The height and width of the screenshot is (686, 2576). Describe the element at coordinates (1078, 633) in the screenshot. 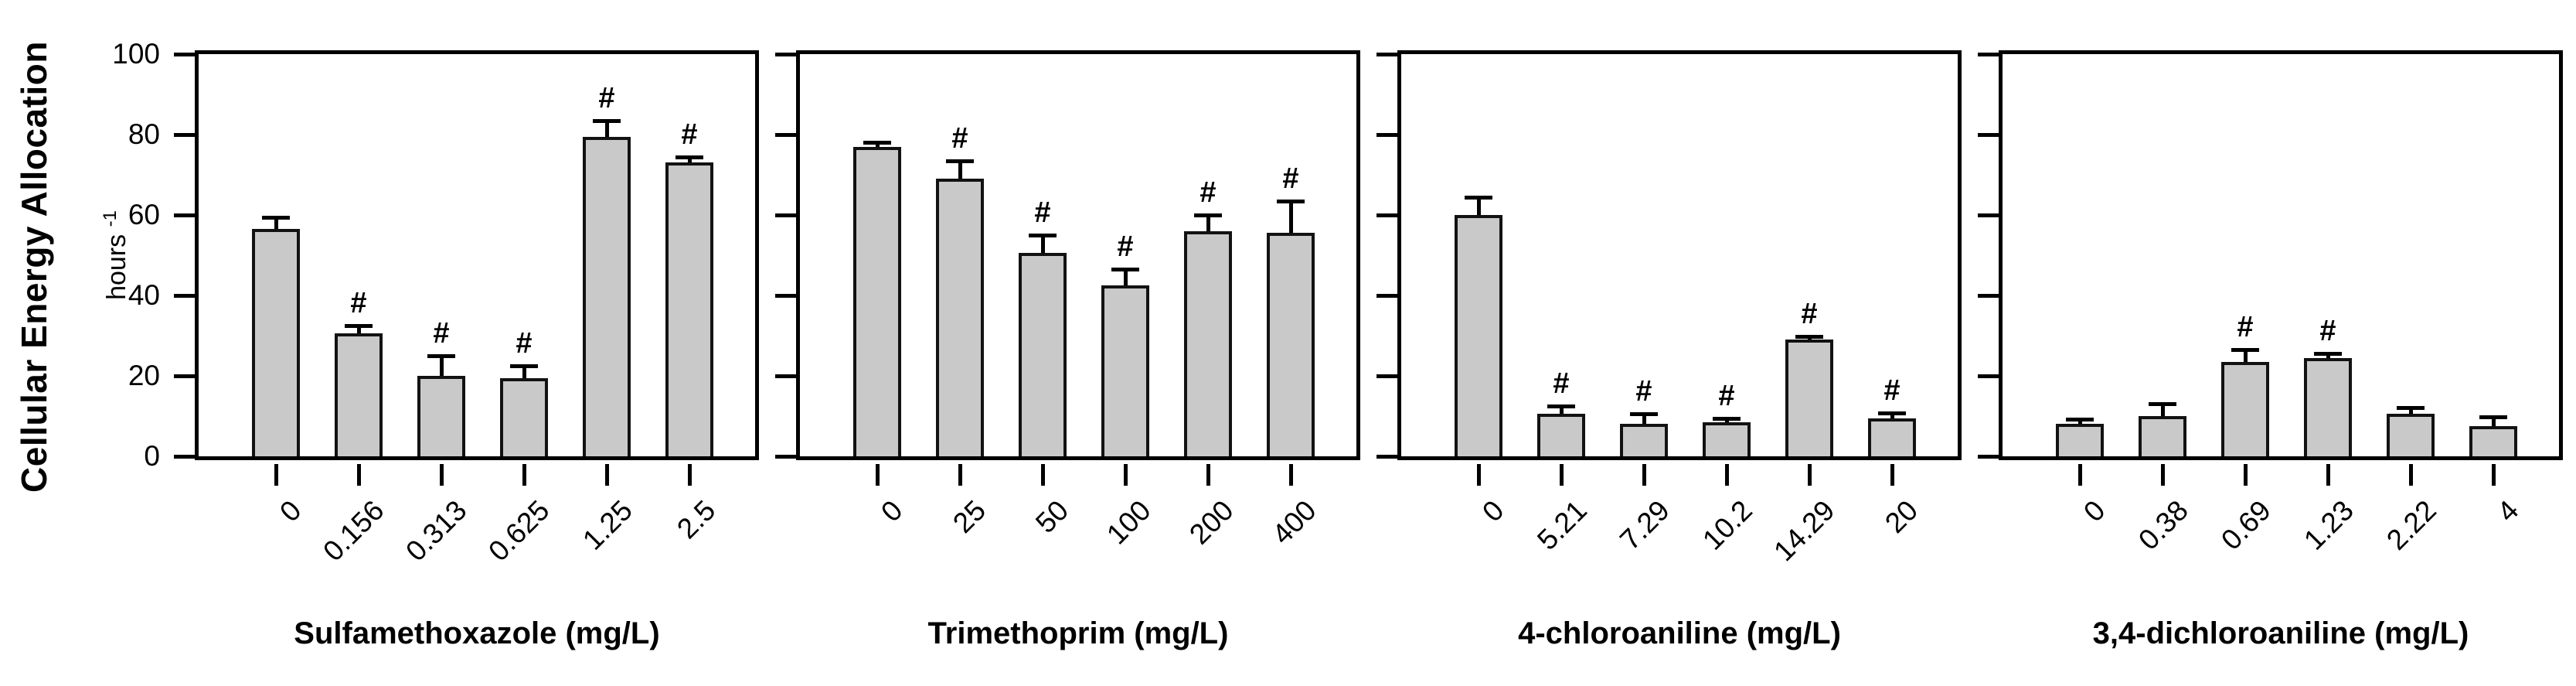

I see `x-axis-title: Trimethoprim (mg/L)` at that location.